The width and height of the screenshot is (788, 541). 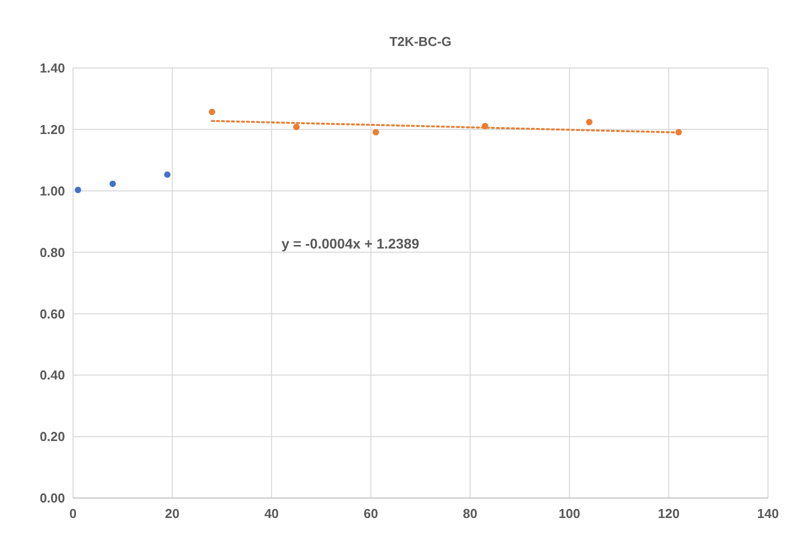 I want to click on x-tick-label: 120, so click(x=669, y=513).